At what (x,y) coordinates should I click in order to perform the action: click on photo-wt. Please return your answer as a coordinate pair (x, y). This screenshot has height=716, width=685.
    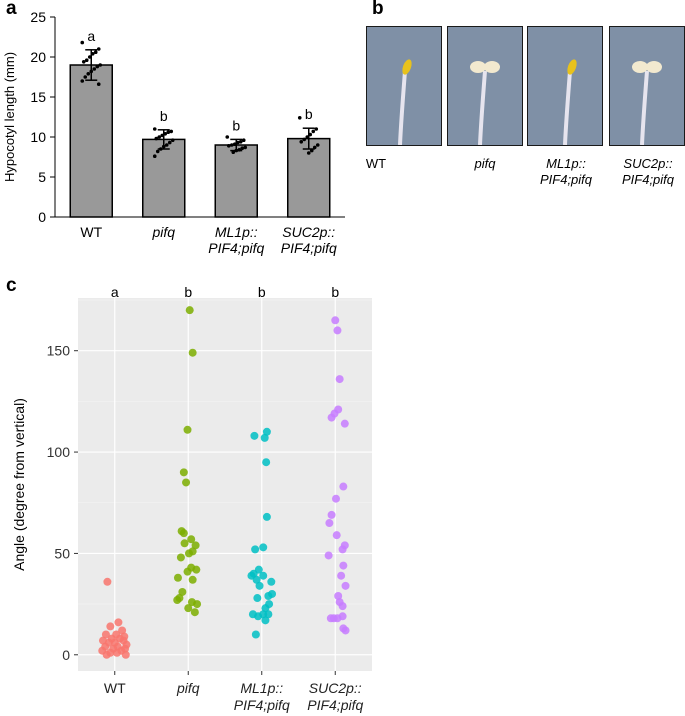
    Looking at the image, I should click on (404, 86).